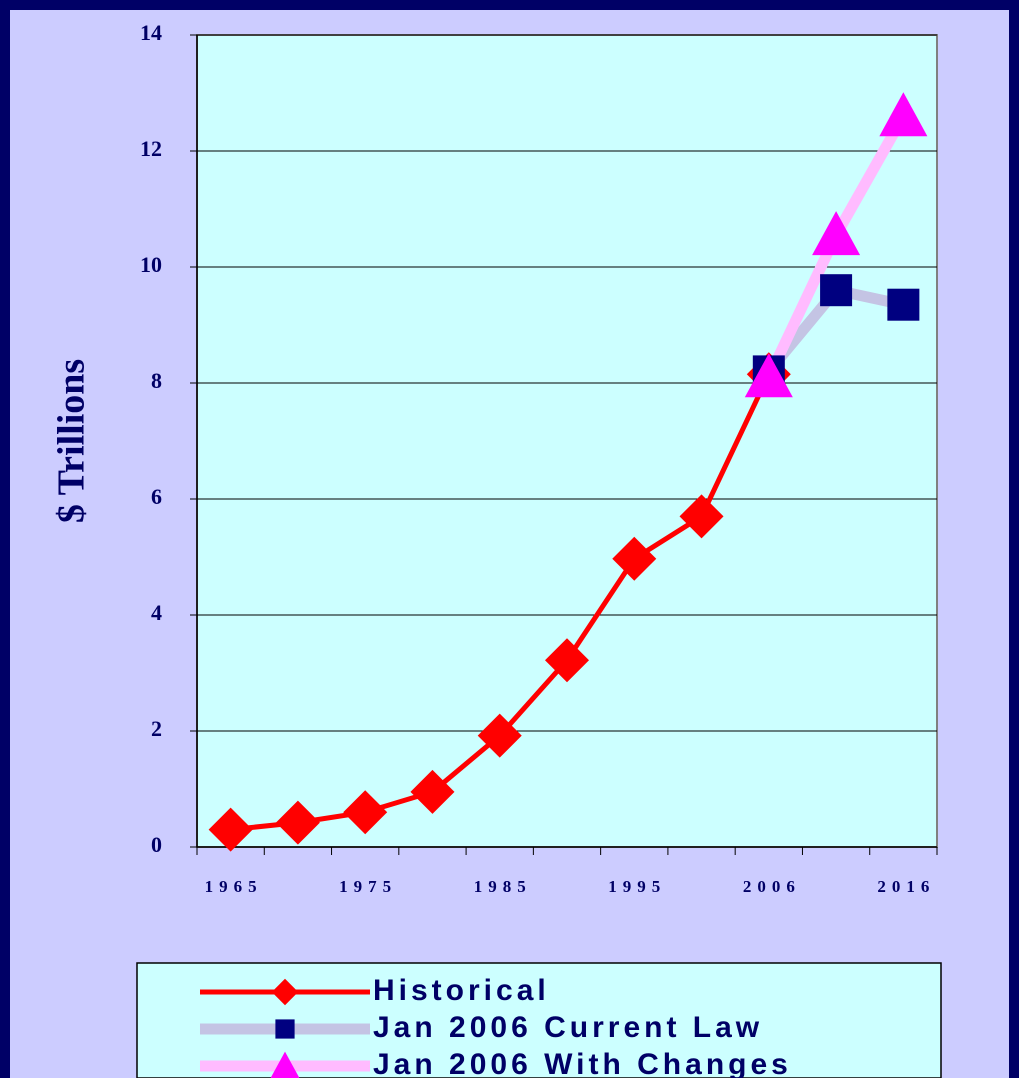 The image size is (1019, 1078). I want to click on legend-label: Jan 2006 Current Law, so click(568, 1027).